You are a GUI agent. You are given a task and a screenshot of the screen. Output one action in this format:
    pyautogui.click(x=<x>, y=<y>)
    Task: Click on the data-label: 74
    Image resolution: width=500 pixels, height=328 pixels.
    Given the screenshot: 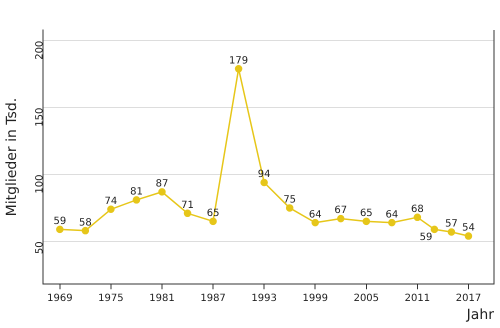 What is the action you would take?
    pyautogui.click(x=111, y=201)
    